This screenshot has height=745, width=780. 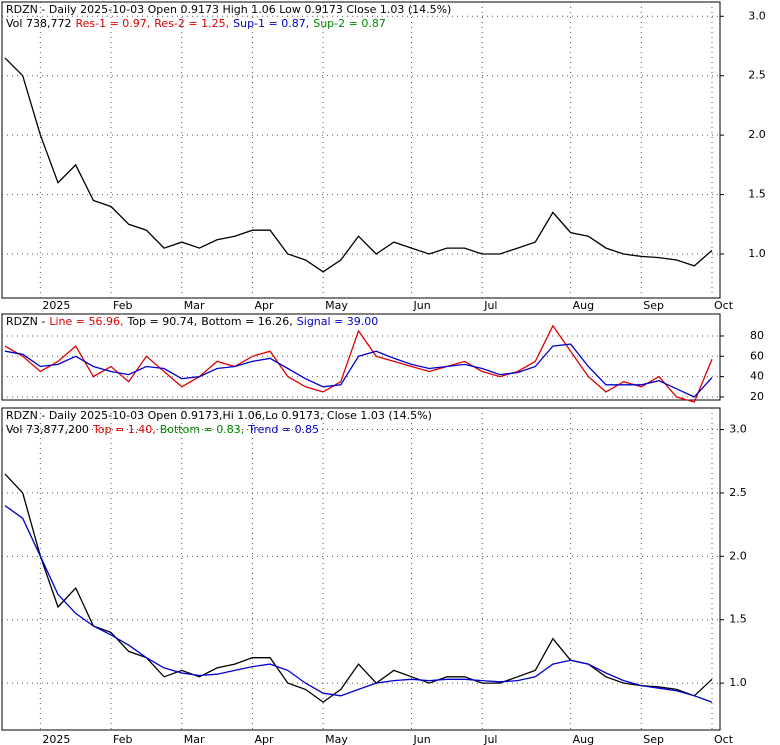 I want to click on header-text: RDZN -, so click(x=25, y=321).